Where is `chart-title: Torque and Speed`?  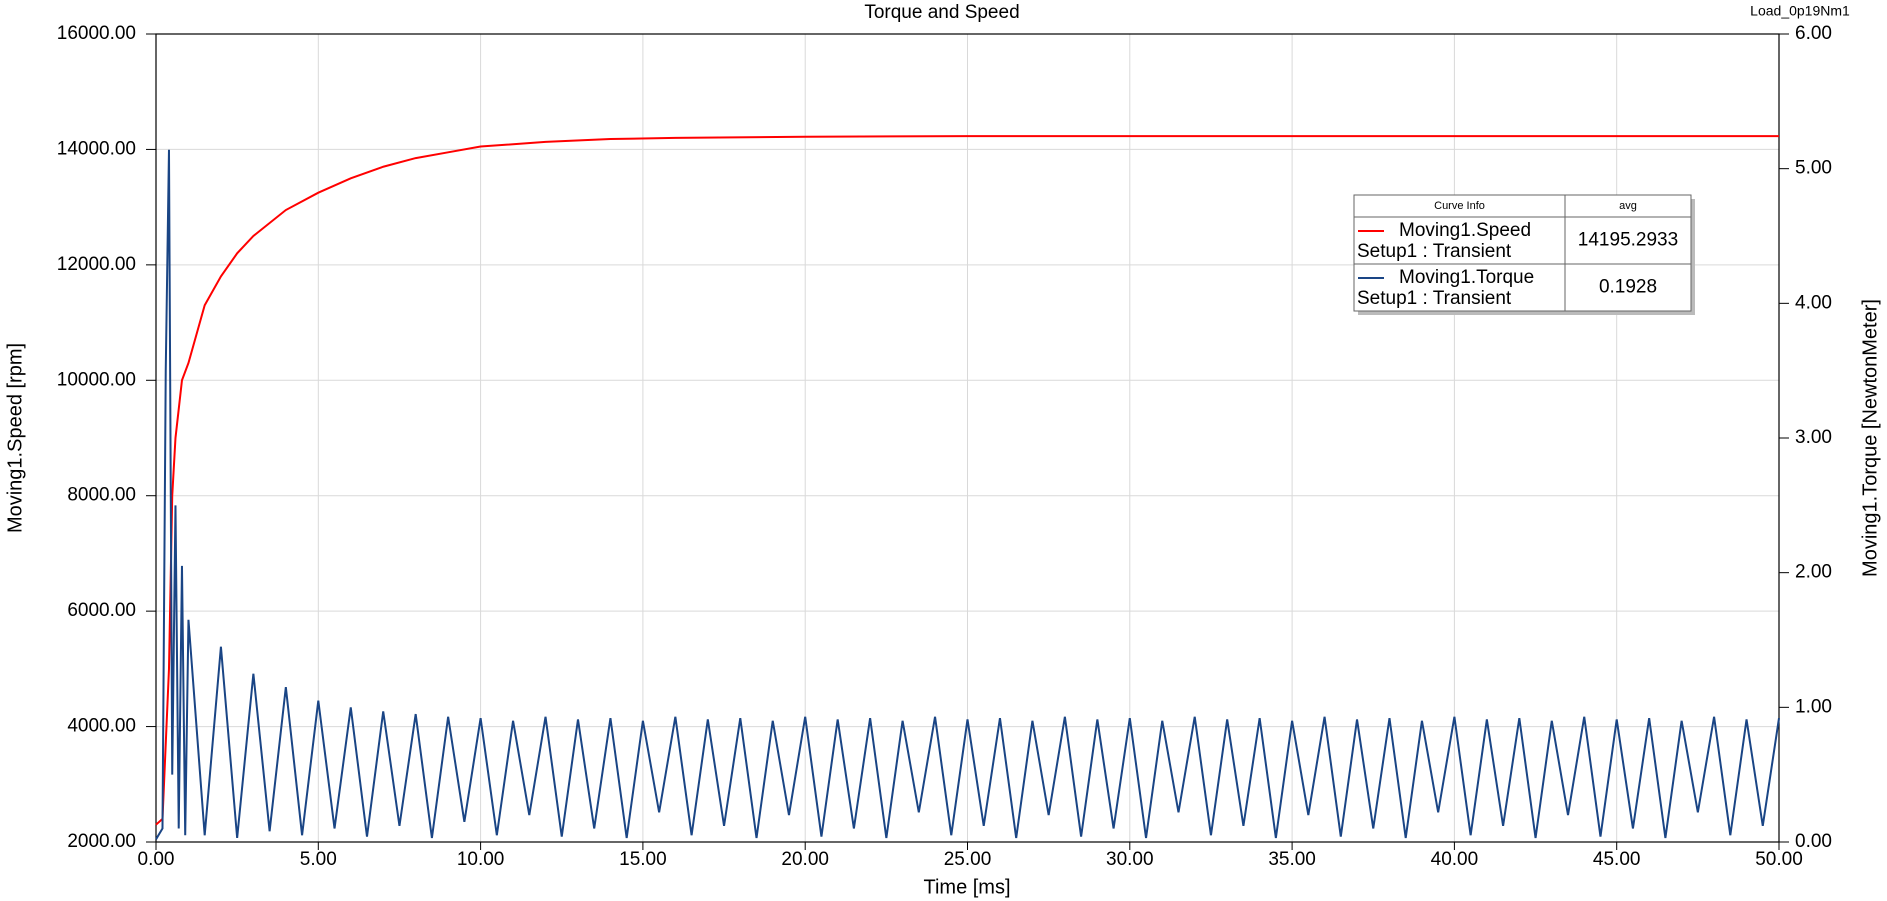 chart-title: Torque and Speed is located at coordinates (941, 12).